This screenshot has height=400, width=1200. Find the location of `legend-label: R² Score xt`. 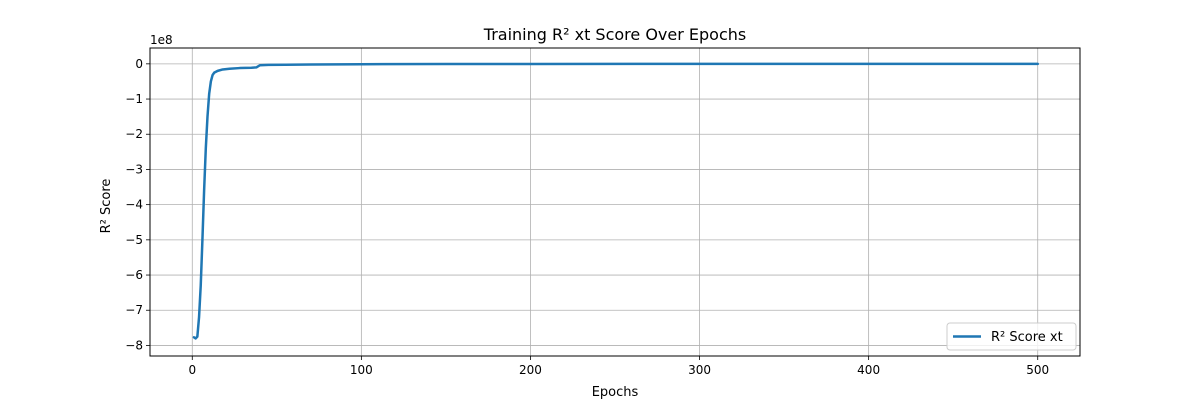

legend-label: R² Score xt is located at coordinates (1027, 337).